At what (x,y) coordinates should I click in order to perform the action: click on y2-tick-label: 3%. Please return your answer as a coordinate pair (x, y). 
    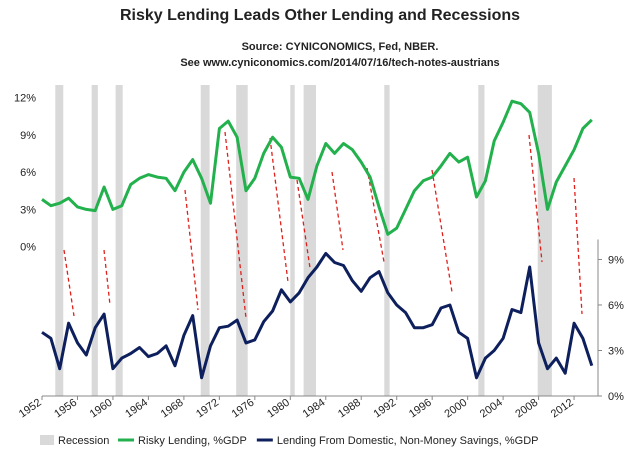
    Looking at the image, I should click on (616, 351).